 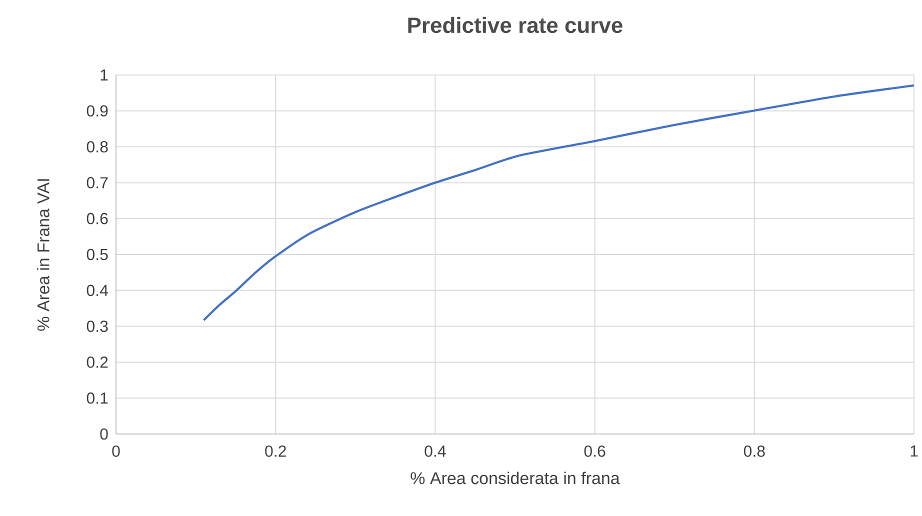 What do you see at coordinates (43, 255) in the screenshot?
I see `y-axis-title: % Area in Frana VAI` at bounding box center [43, 255].